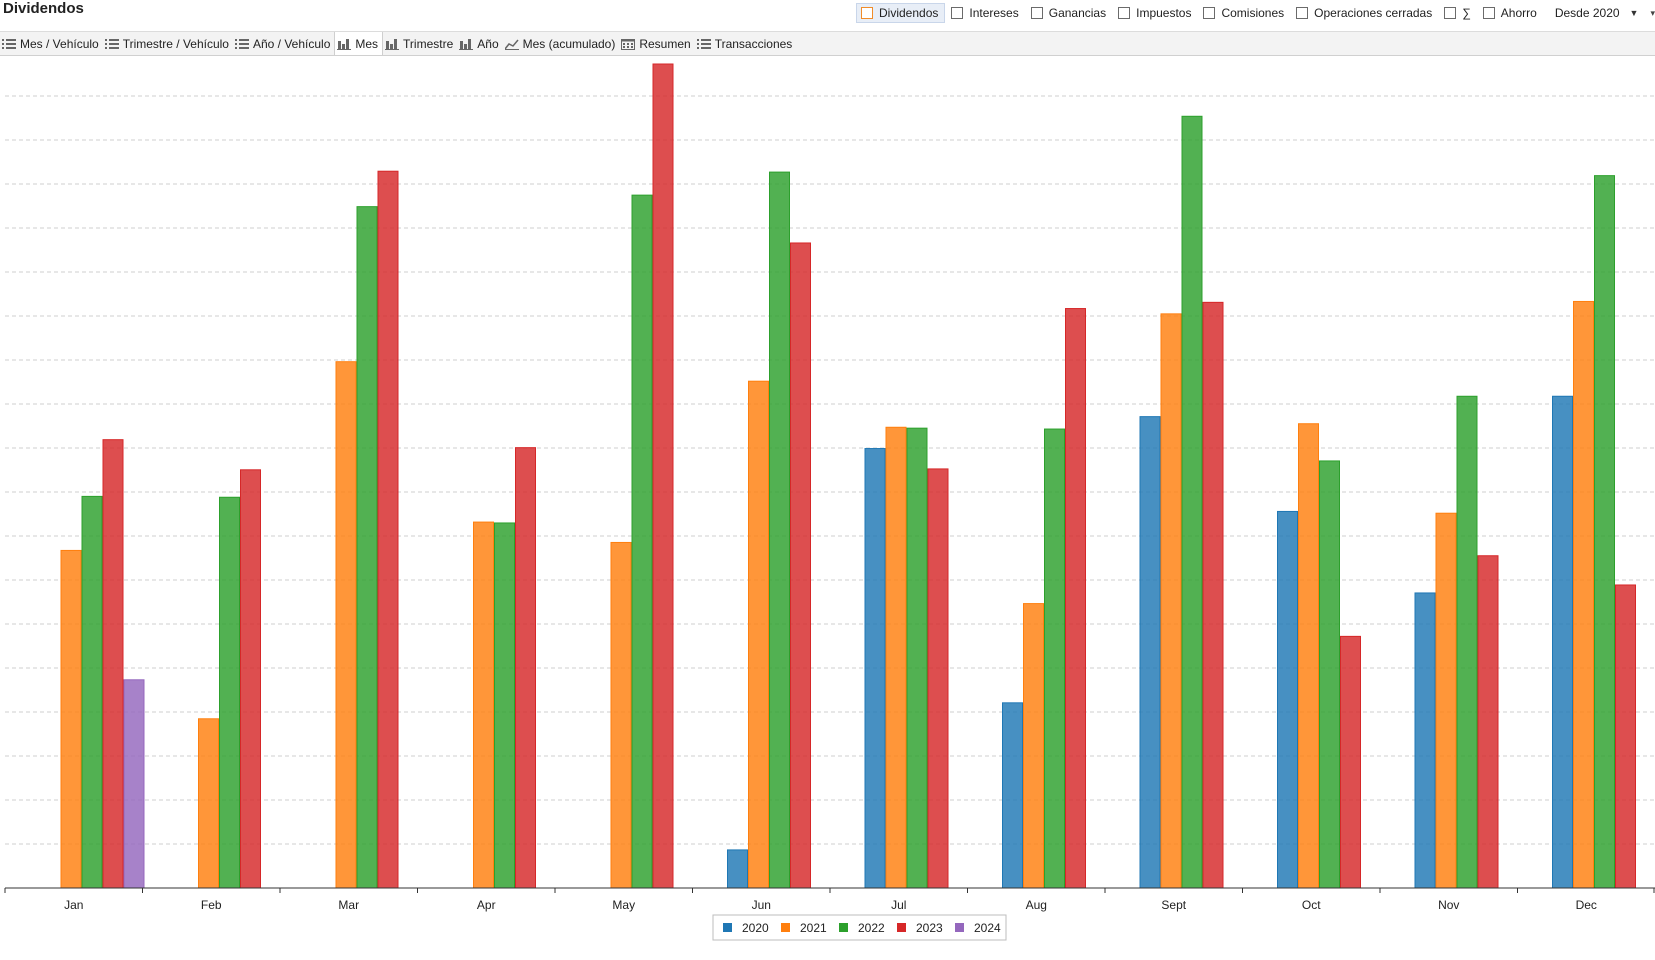 The height and width of the screenshot is (960, 1655). I want to click on x-tick-label: Jan, so click(73, 905).